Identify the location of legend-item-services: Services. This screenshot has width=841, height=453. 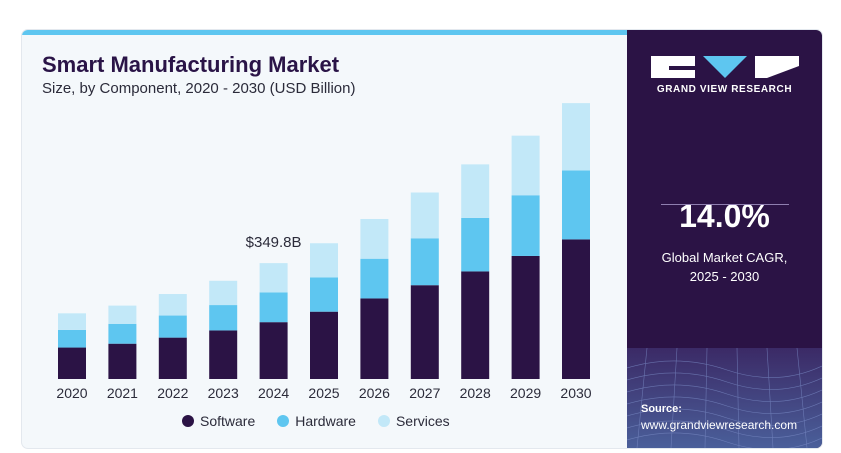
(413, 421).